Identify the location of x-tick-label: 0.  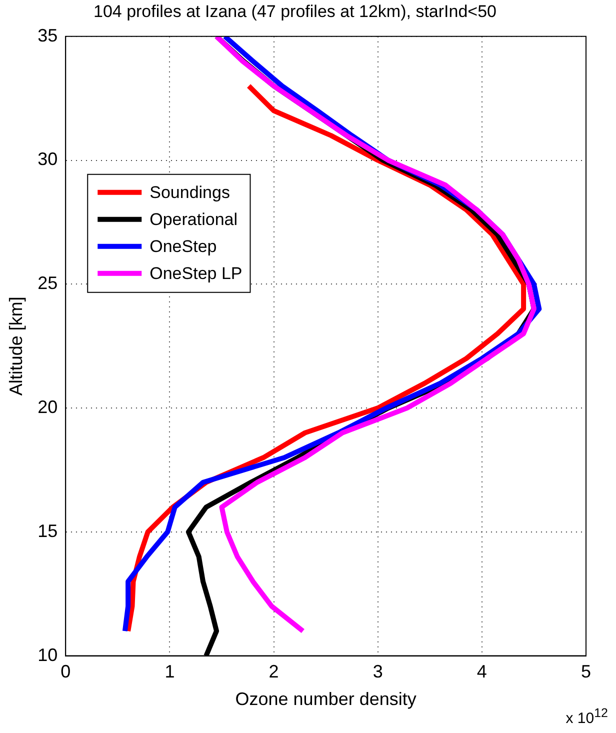
(65, 672).